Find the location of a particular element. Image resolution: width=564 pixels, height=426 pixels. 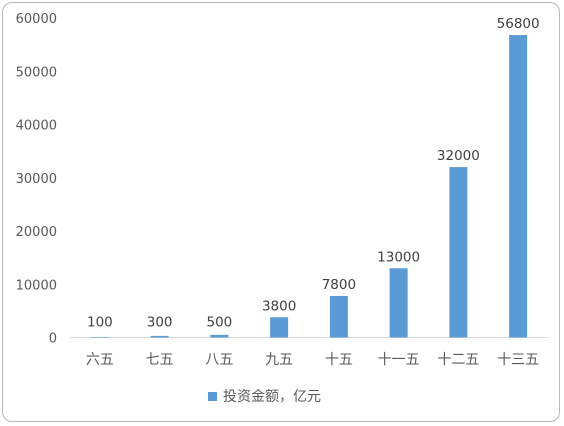

legend: 投资金额，亿元 is located at coordinates (264, 397).